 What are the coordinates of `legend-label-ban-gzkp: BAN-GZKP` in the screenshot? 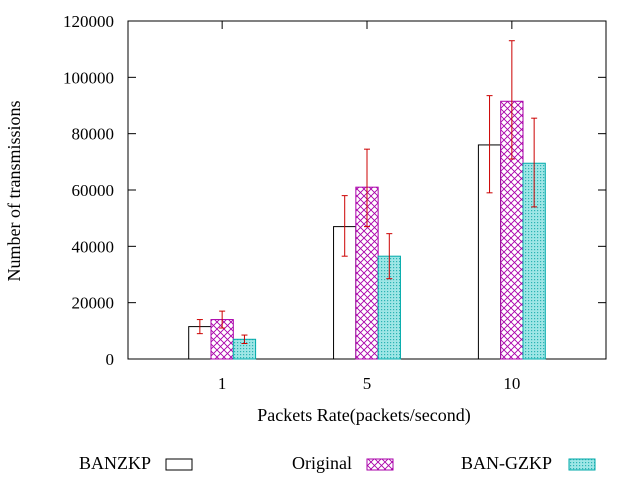 It's located at (506, 463).